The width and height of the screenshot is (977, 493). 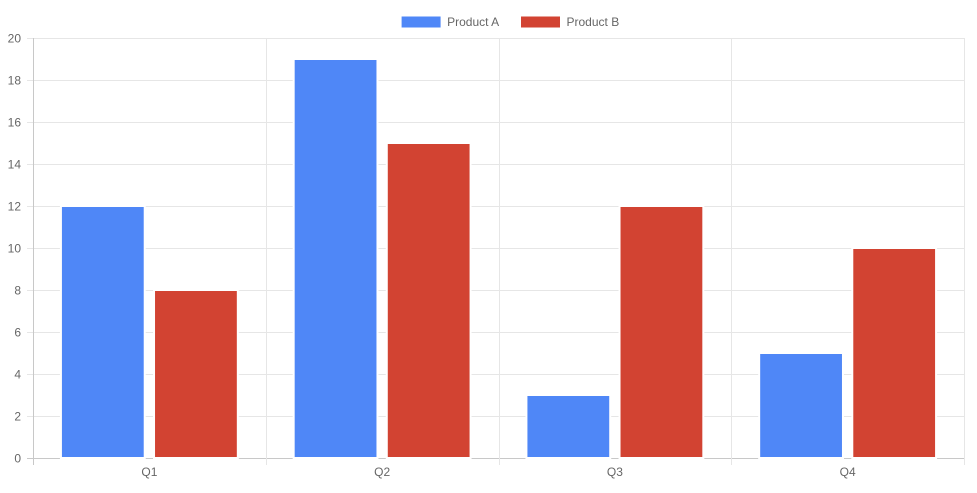 What do you see at coordinates (149, 472) in the screenshot?
I see `x-tick-label: Q1` at bounding box center [149, 472].